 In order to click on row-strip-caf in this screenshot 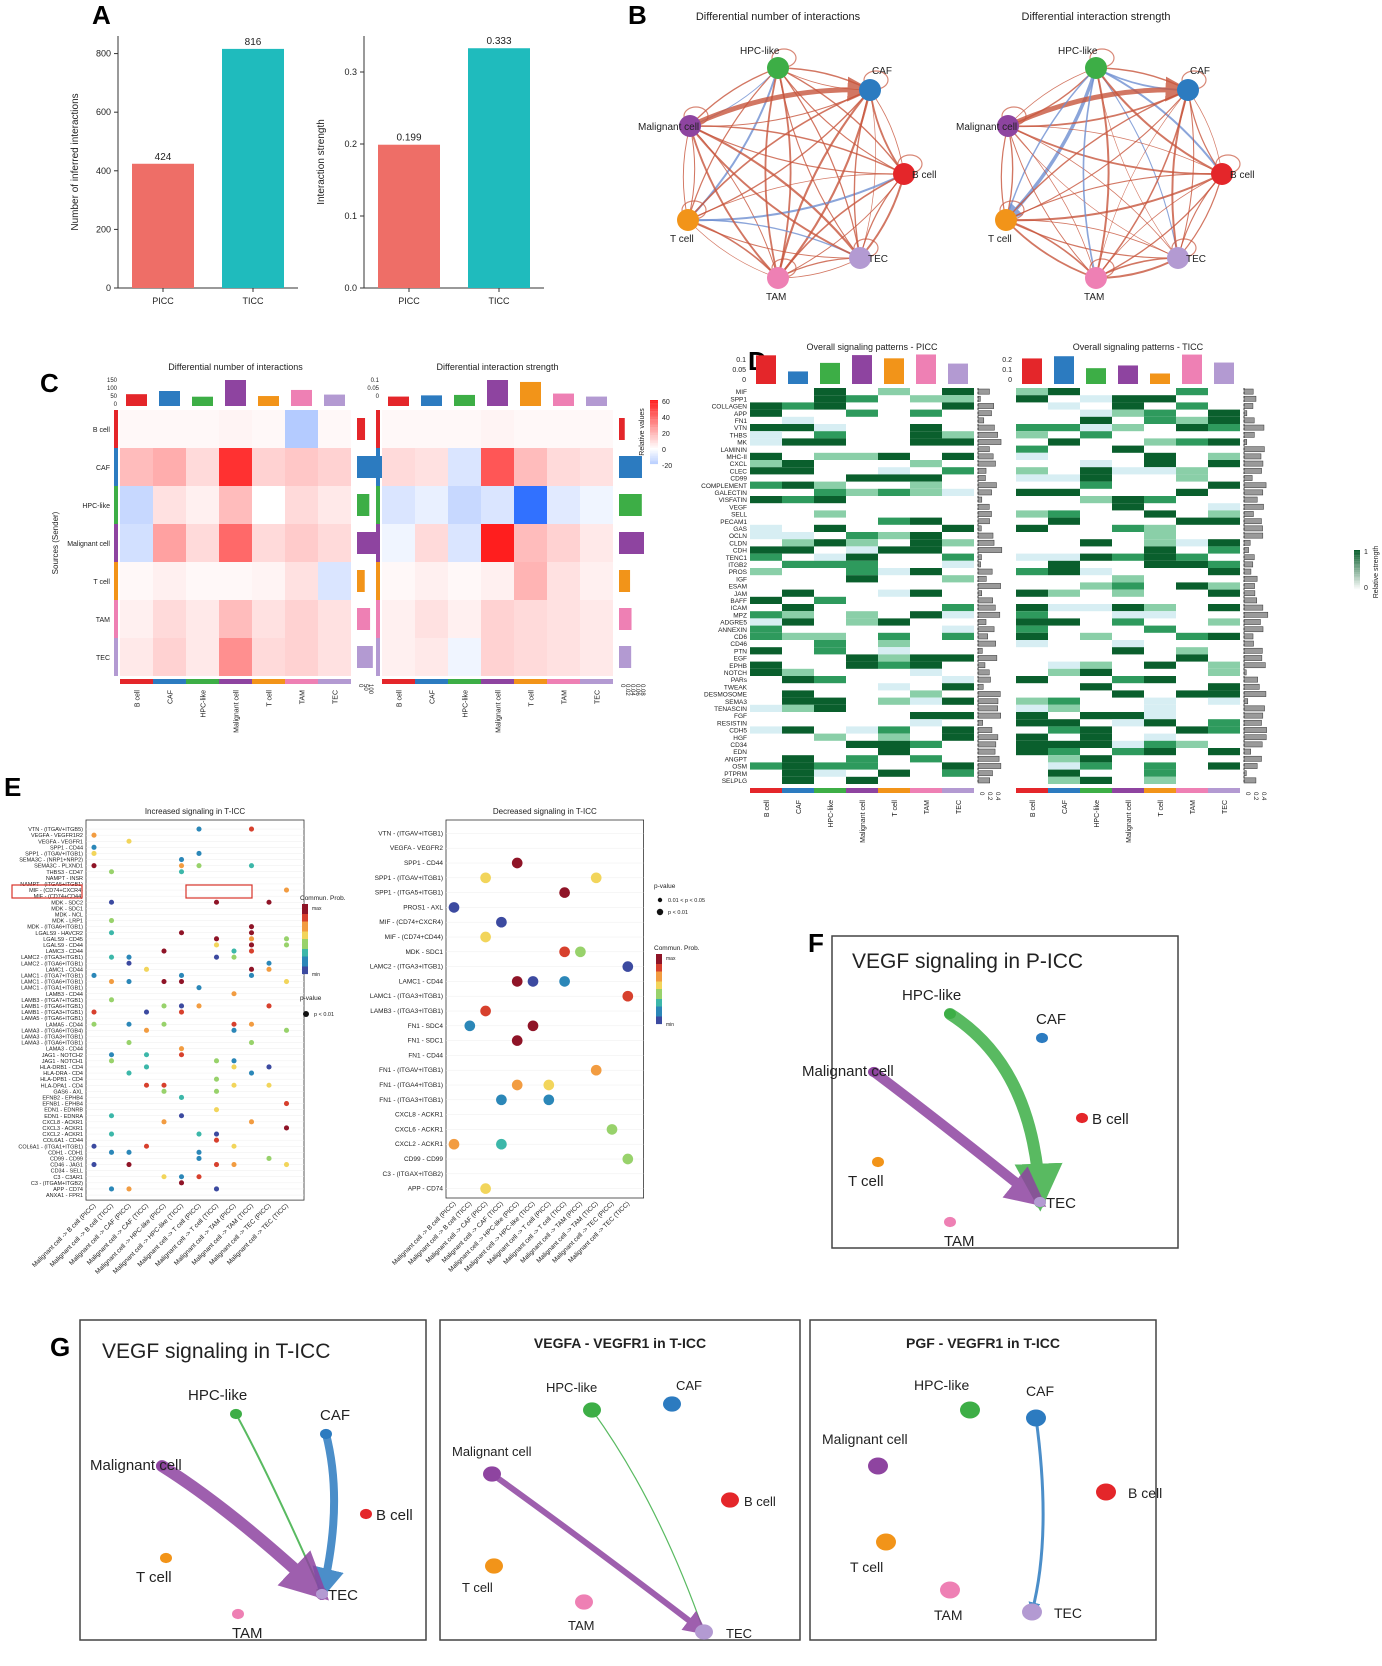, I will do `click(116, 467)`.